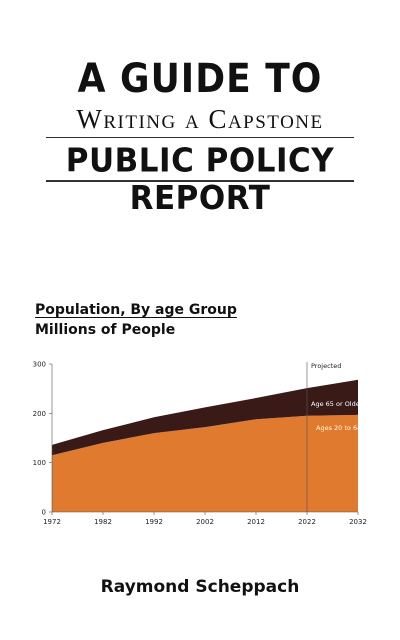  Describe the element at coordinates (154, 522) in the screenshot. I see `x-tick-label: 1992` at that location.